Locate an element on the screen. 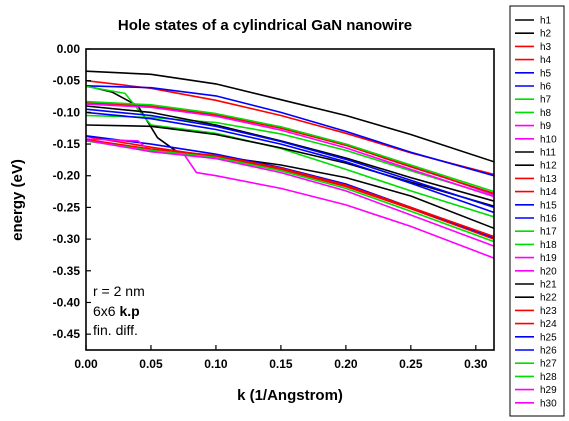 The height and width of the screenshot is (421, 569). legend-label-h22: h22 is located at coordinates (548, 298).